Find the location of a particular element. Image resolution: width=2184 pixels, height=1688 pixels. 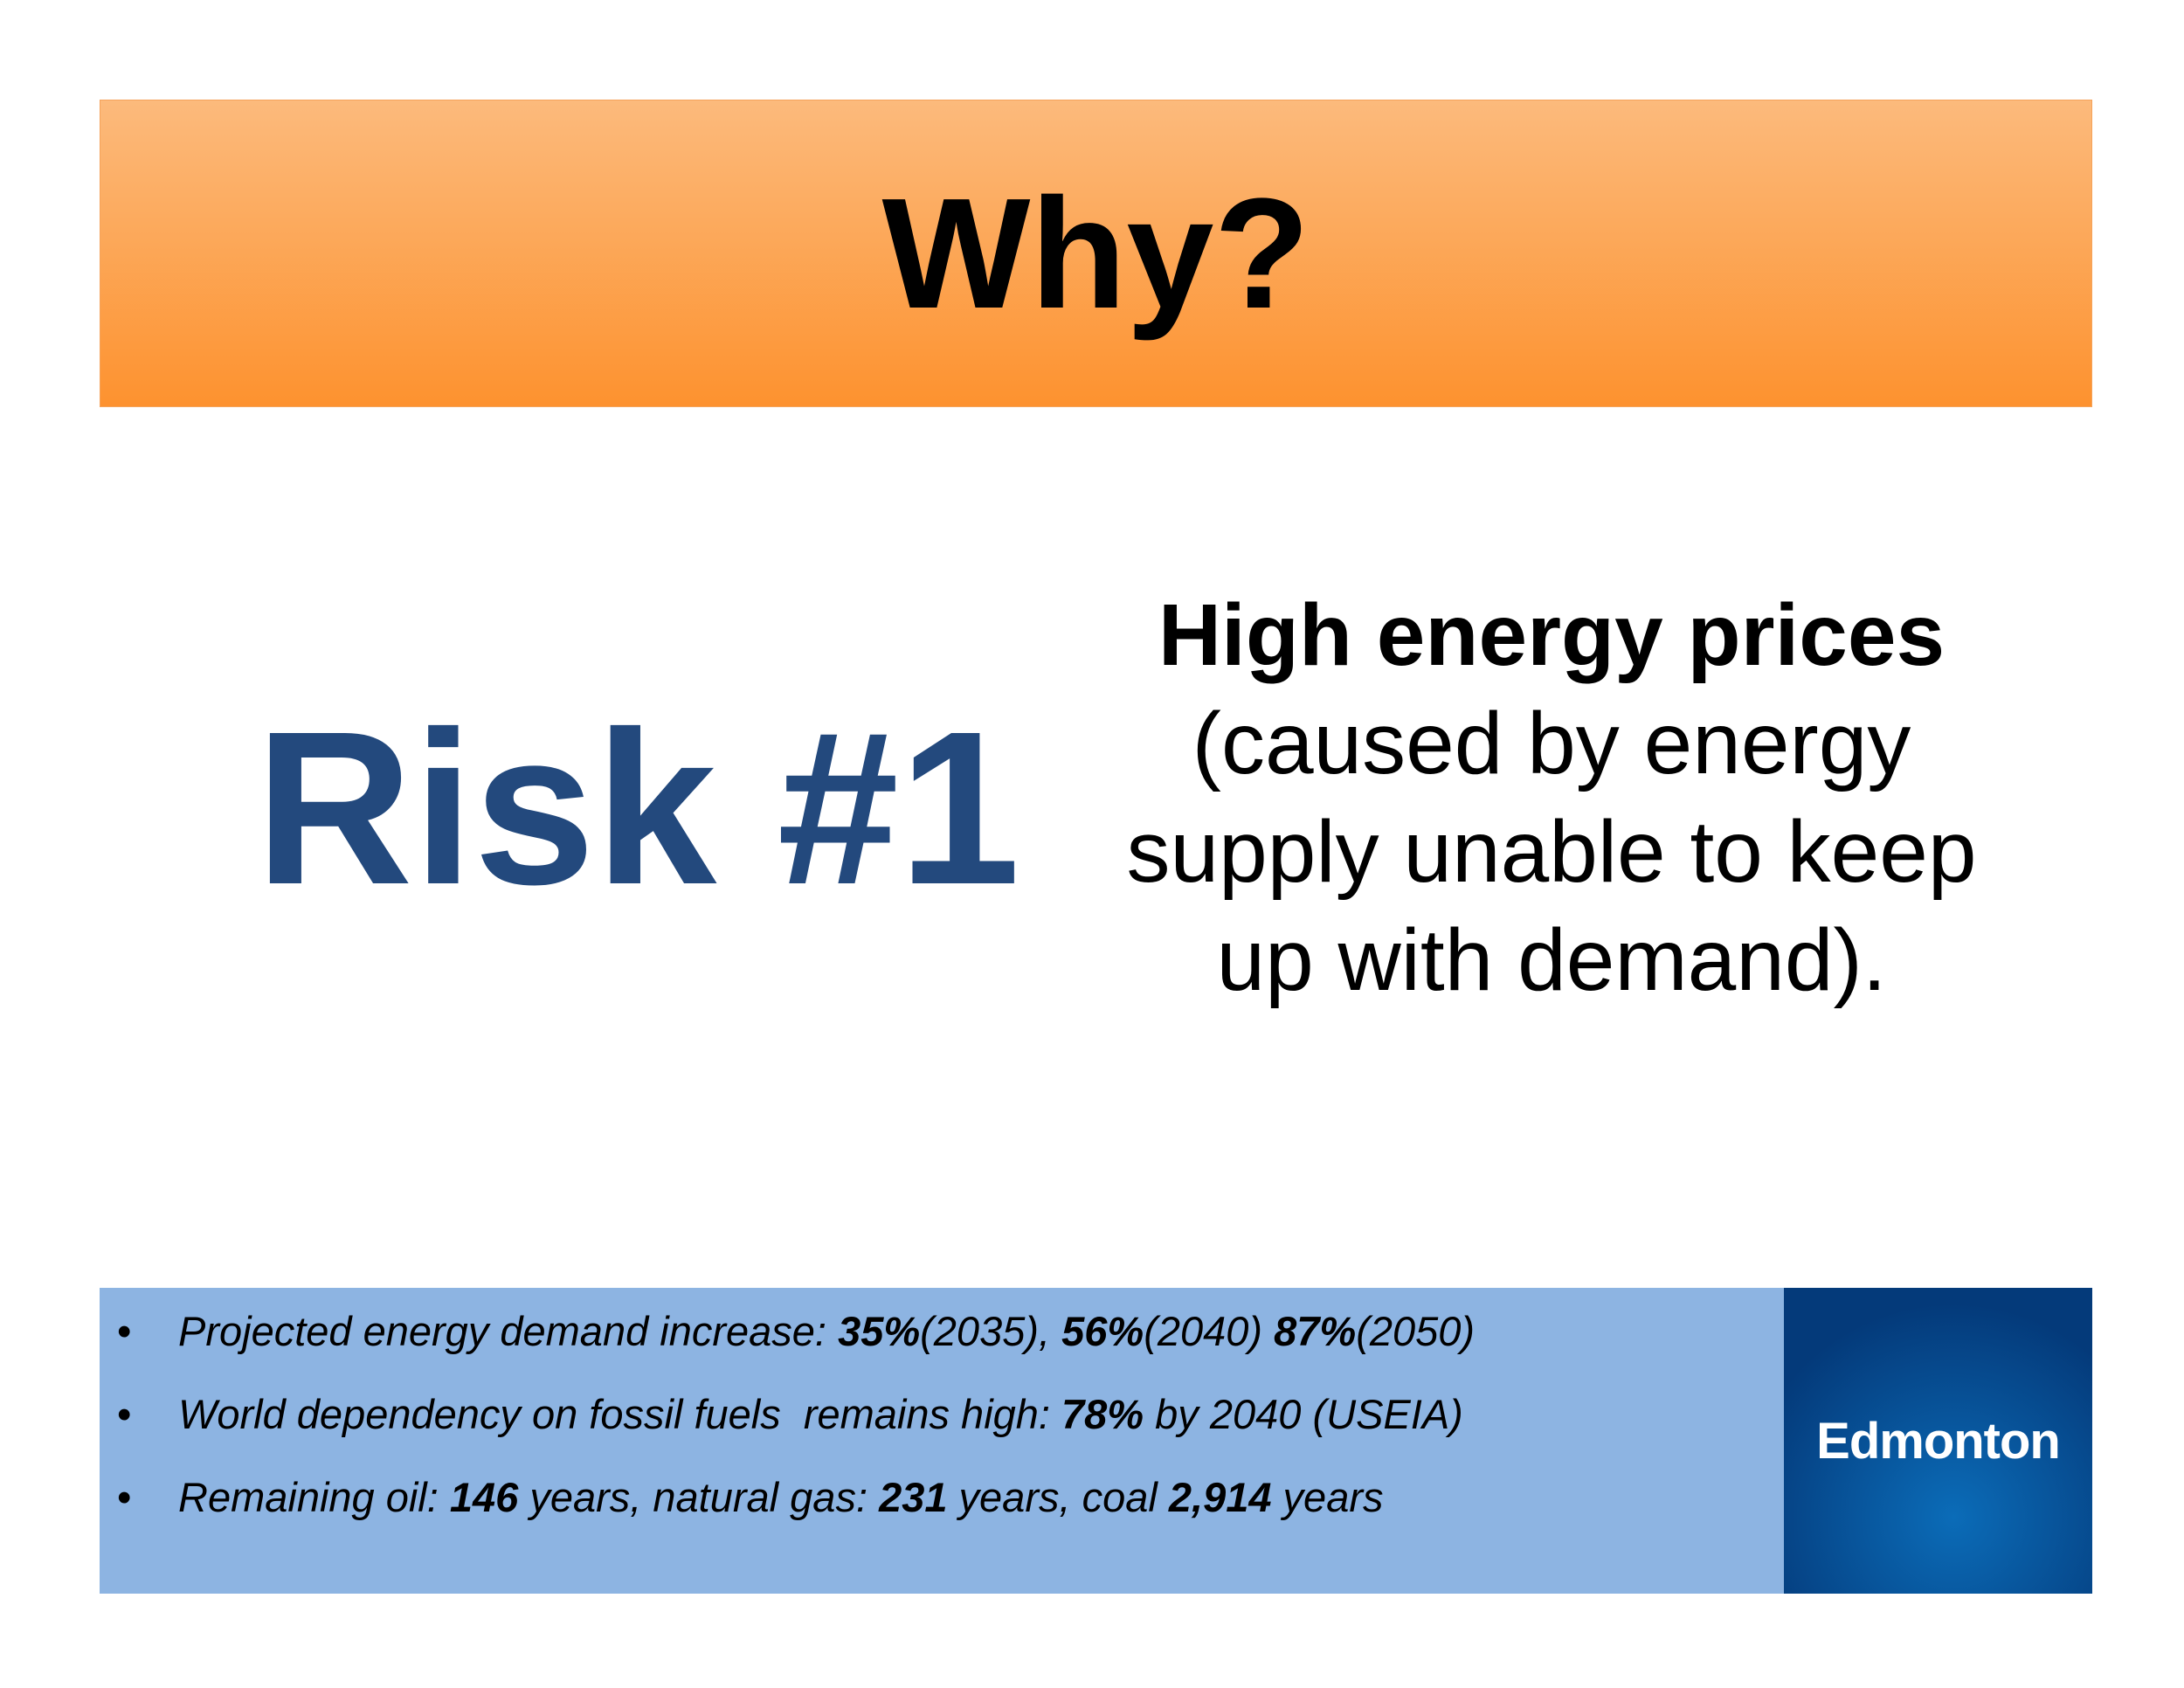

description-line: up with demand). is located at coordinates (1551, 960).